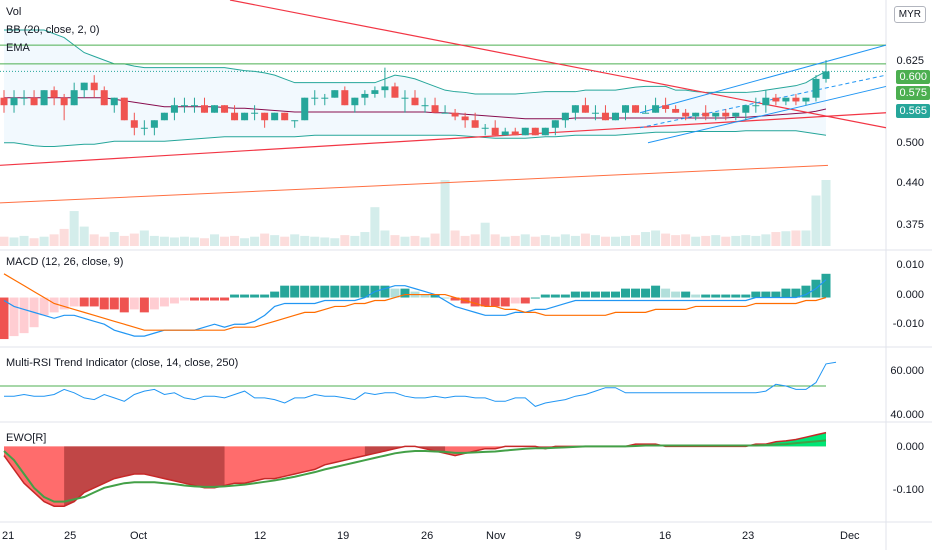 The image size is (932, 550). I want to click on date-tick: 26, so click(427, 536).